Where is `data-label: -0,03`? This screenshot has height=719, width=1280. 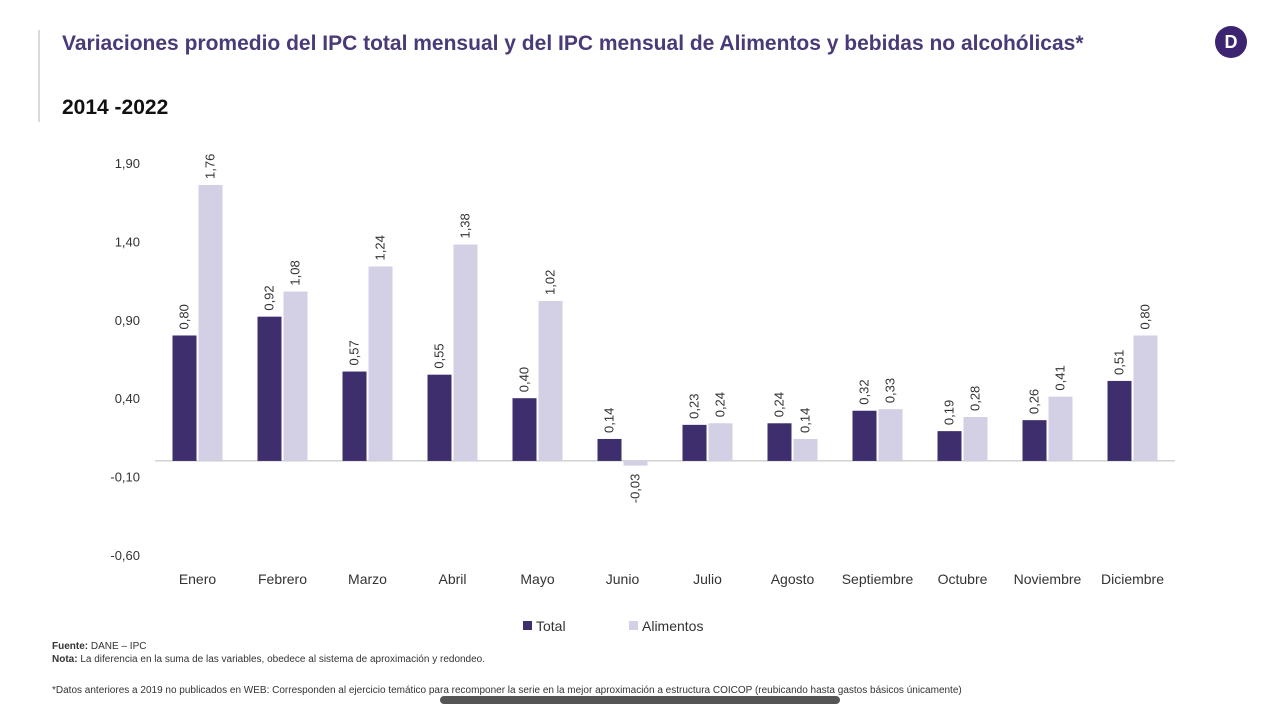 data-label: -0,03 is located at coordinates (635, 489).